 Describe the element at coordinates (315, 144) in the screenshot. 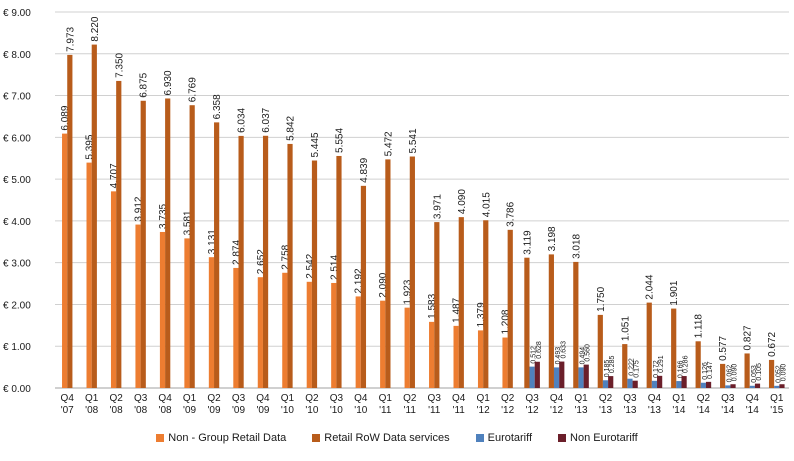

I see `data-label: 5.445` at that location.